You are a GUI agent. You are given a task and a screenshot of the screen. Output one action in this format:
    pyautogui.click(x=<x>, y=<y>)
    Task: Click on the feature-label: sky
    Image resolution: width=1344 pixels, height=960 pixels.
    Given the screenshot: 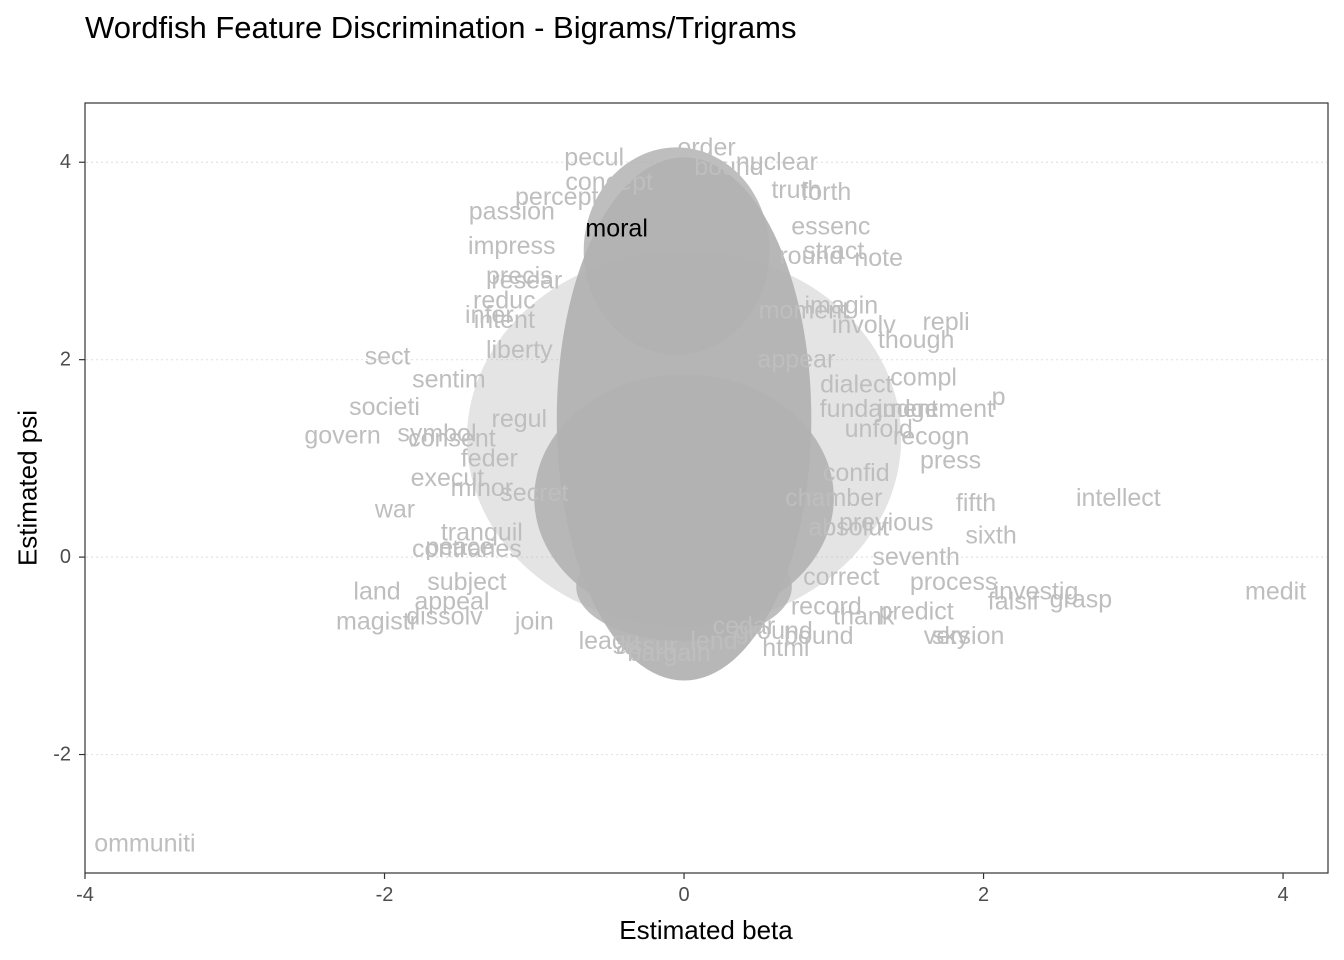 What is the action you would take?
    pyautogui.click(x=951, y=636)
    